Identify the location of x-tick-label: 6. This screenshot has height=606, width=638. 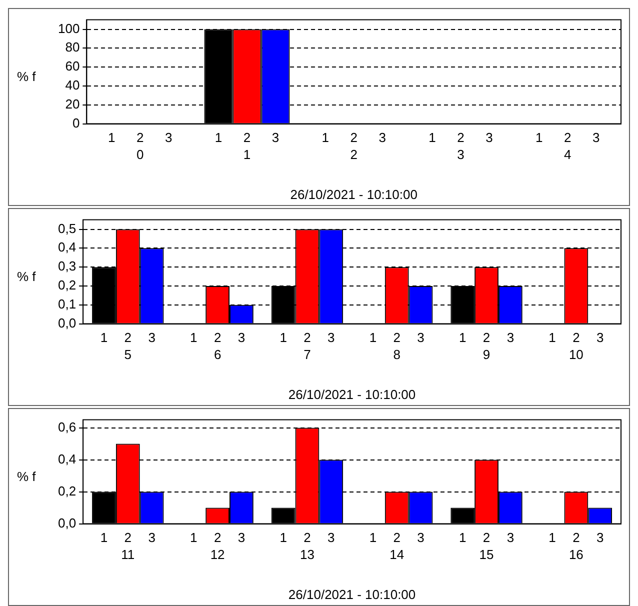
(218, 354).